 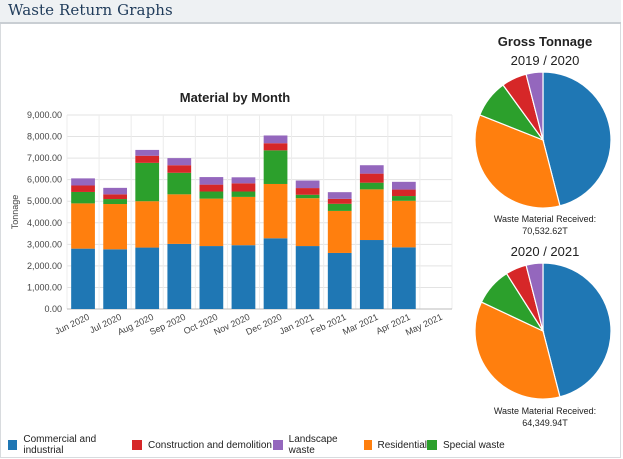 I want to click on legend-label: Special waste, so click(x=474, y=445).